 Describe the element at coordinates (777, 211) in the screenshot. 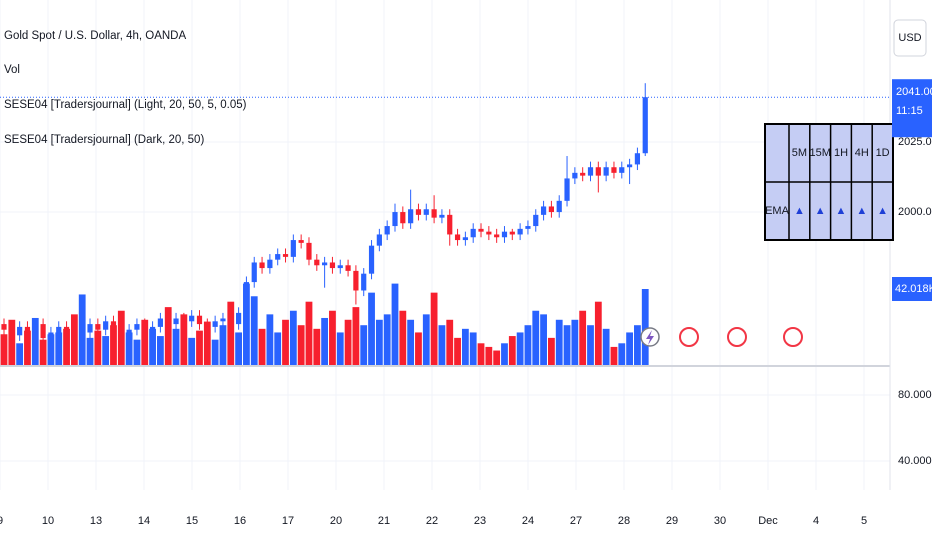

I see `table-row-label: EMA` at that location.